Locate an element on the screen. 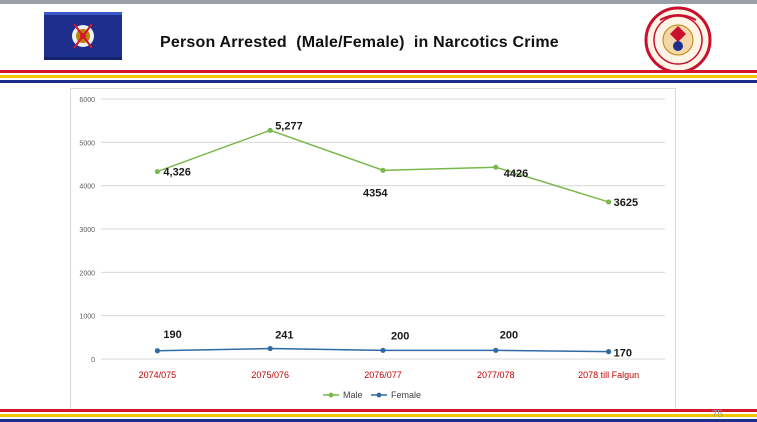 The image size is (757, 422). page-number: 75 is located at coordinates (717, 414).